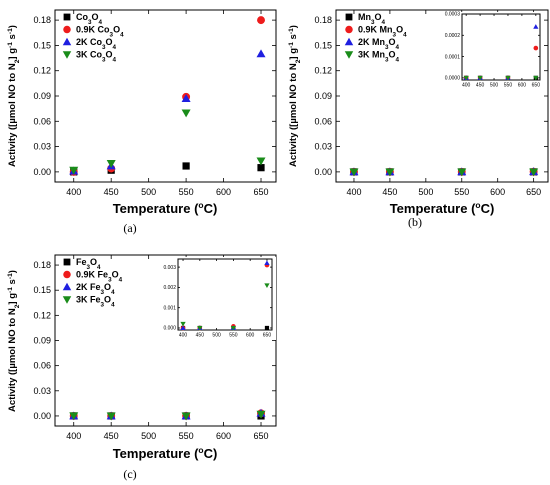 The width and height of the screenshot is (550, 485). Describe the element at coordinates (42, 315) in the screenshot. I see `panel-c-ytick-label: 0.12` at that location.